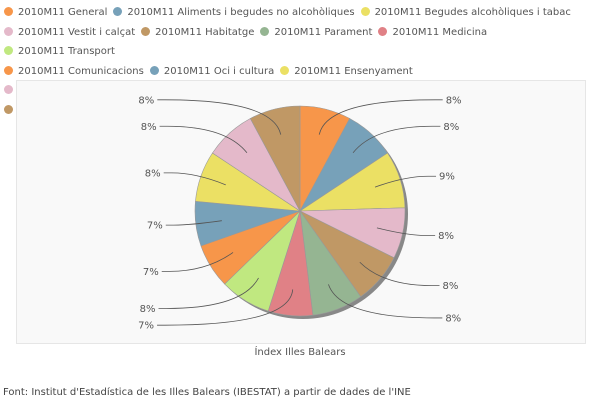 The height and width of the screenshot is (400, 600). I want to click on legend-item: 2010M11 General, so click(55, 13).